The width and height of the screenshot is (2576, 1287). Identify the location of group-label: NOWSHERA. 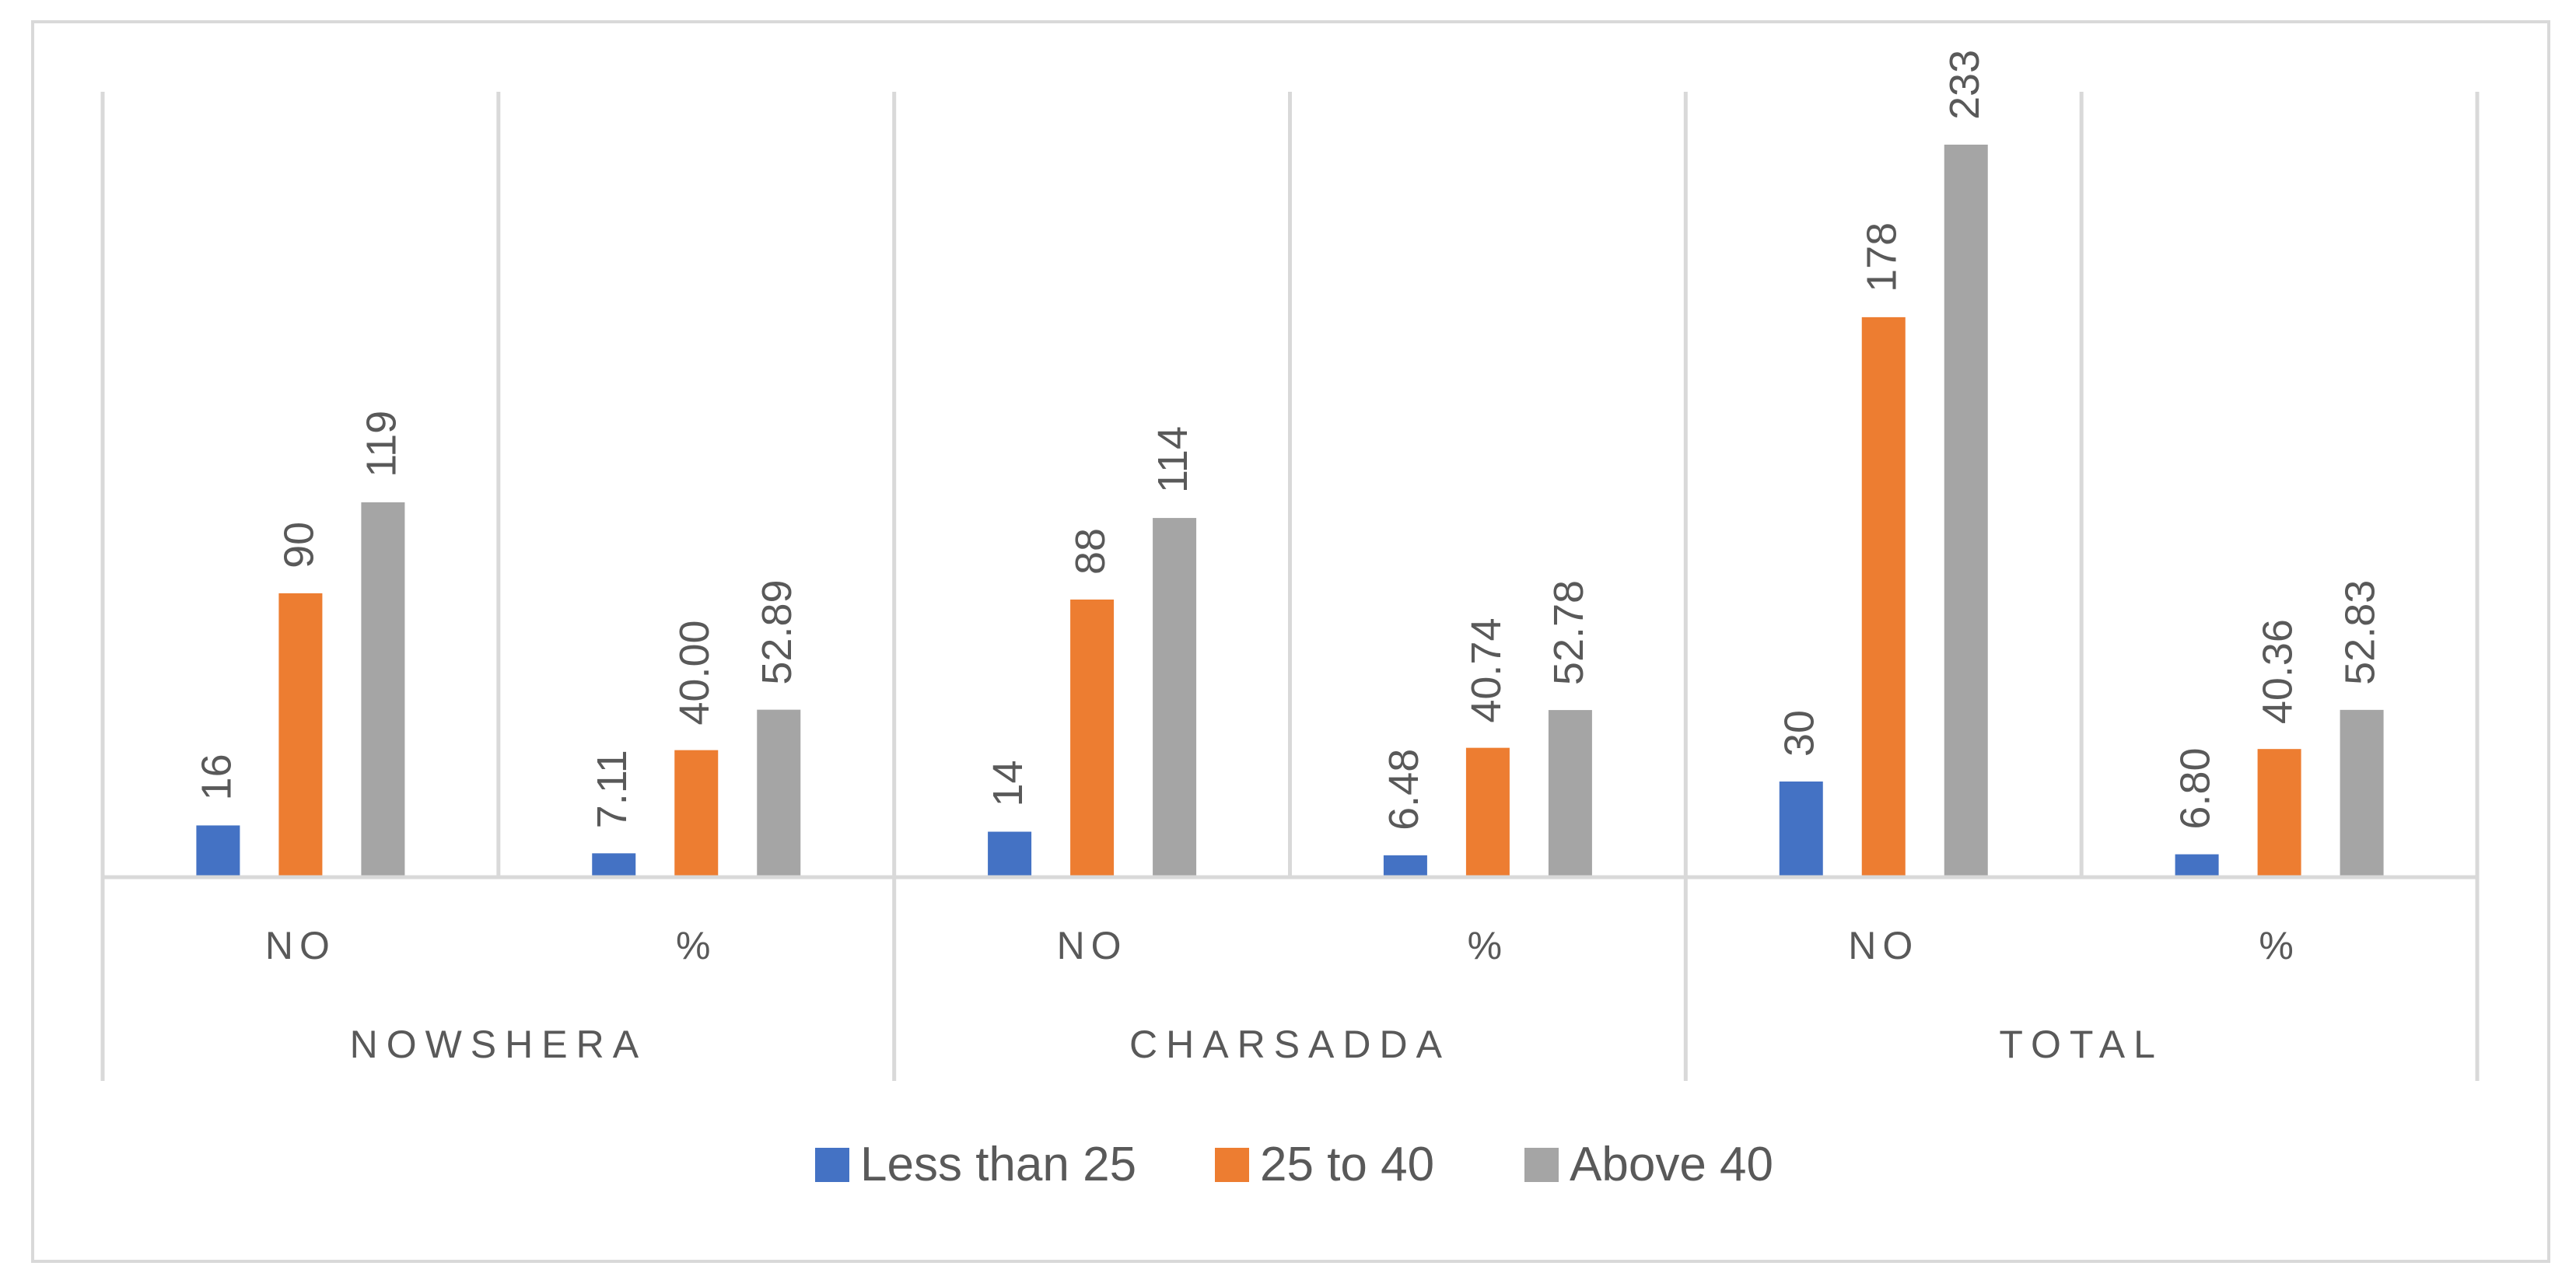
(498, 1044).